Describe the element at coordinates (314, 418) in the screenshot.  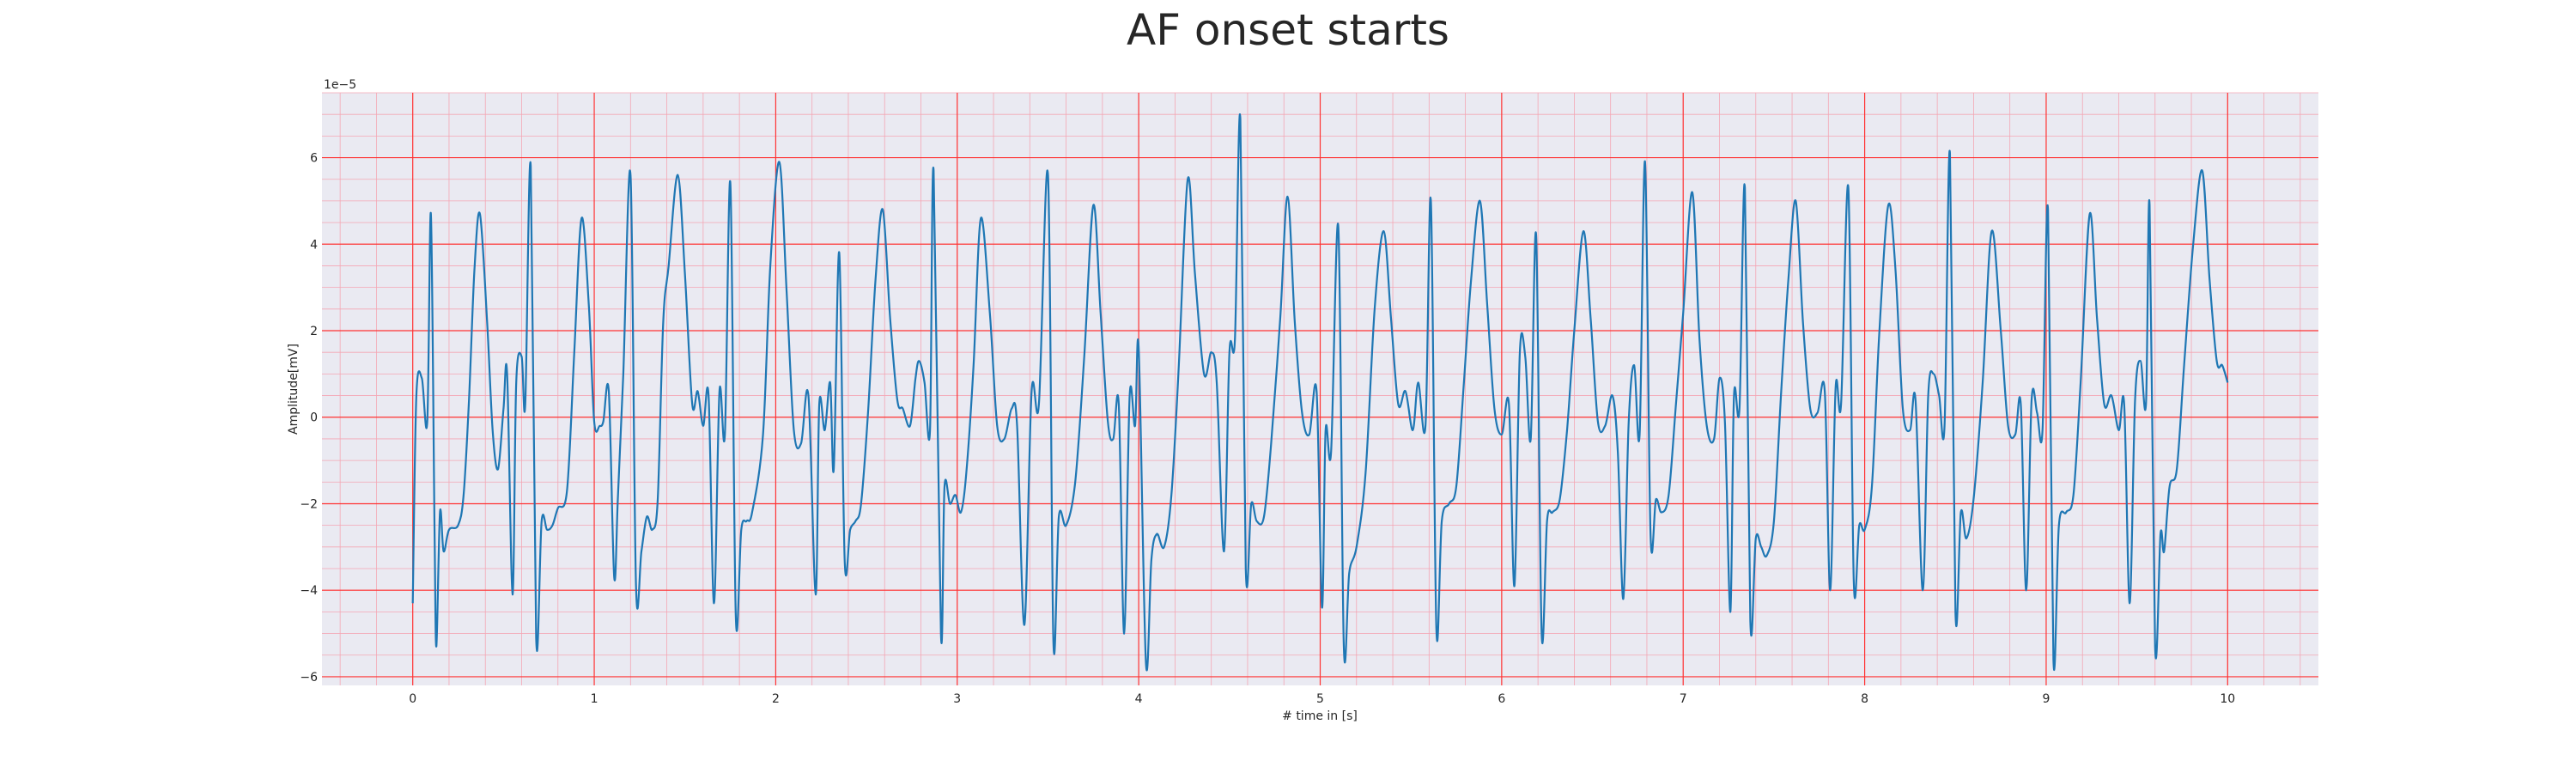
I see `y-tick-label: 0` at that location.